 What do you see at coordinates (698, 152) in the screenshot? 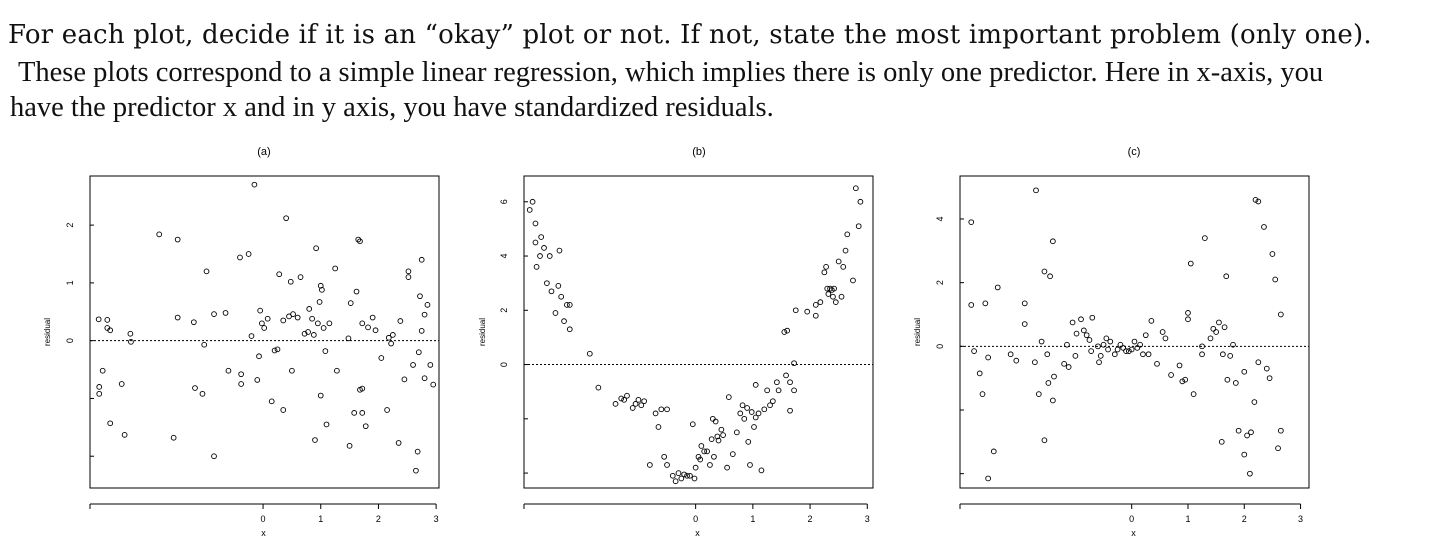
I see `plot-title: (b)` at bounding box center [698, 152].